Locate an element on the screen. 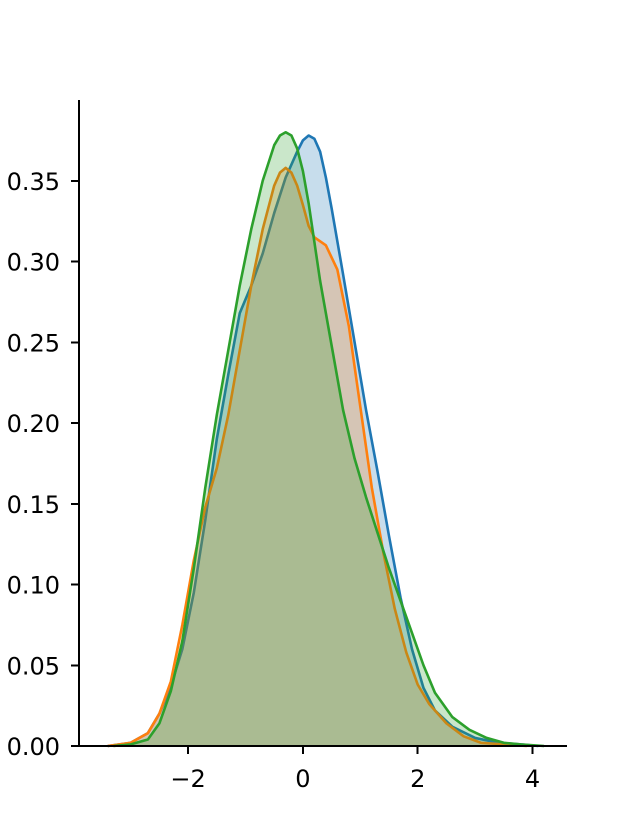  y-tick-label: 0.15 is located at coordinates (33, 505).